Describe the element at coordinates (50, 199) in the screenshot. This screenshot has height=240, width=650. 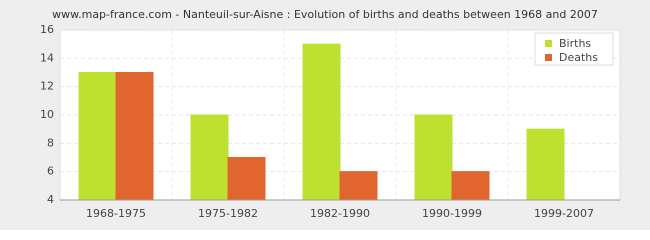
I see `y-tick-label: 4` at that location.